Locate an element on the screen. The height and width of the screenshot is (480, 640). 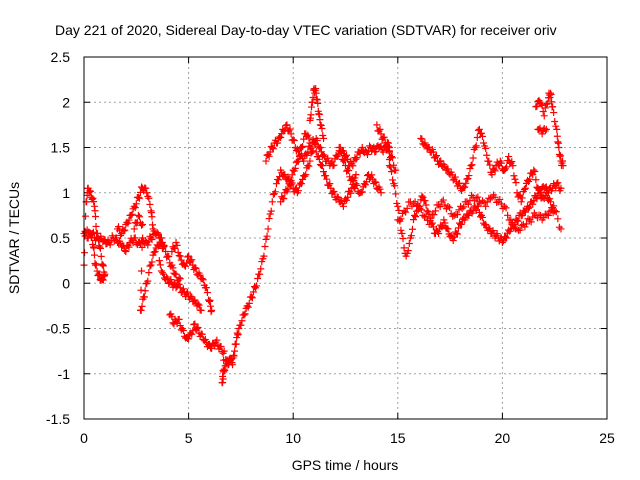
x-tick-label: 25 is located at coordinates (607, 438).